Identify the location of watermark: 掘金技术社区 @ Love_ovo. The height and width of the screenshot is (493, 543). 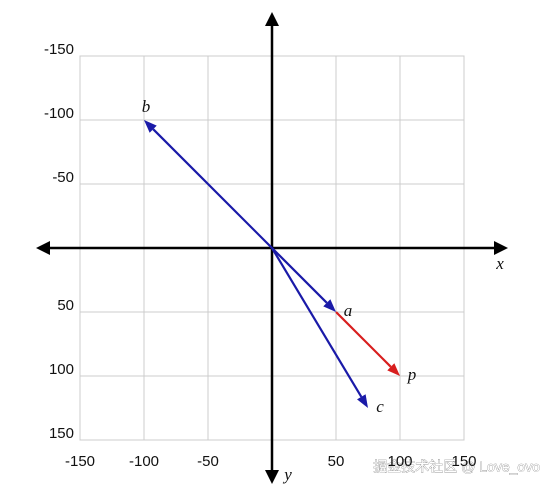
(456, 467).